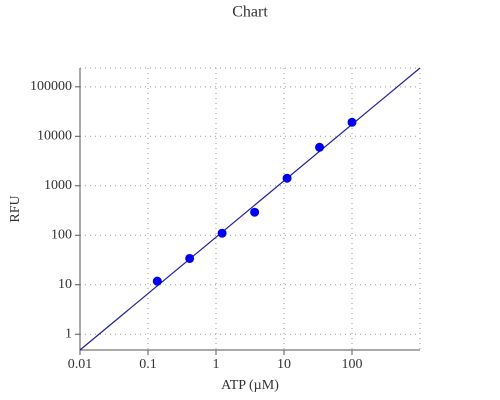  Describe the element at coordinates (61, 234) in the screenshot. I see `y-tick-label: 100` at that location.